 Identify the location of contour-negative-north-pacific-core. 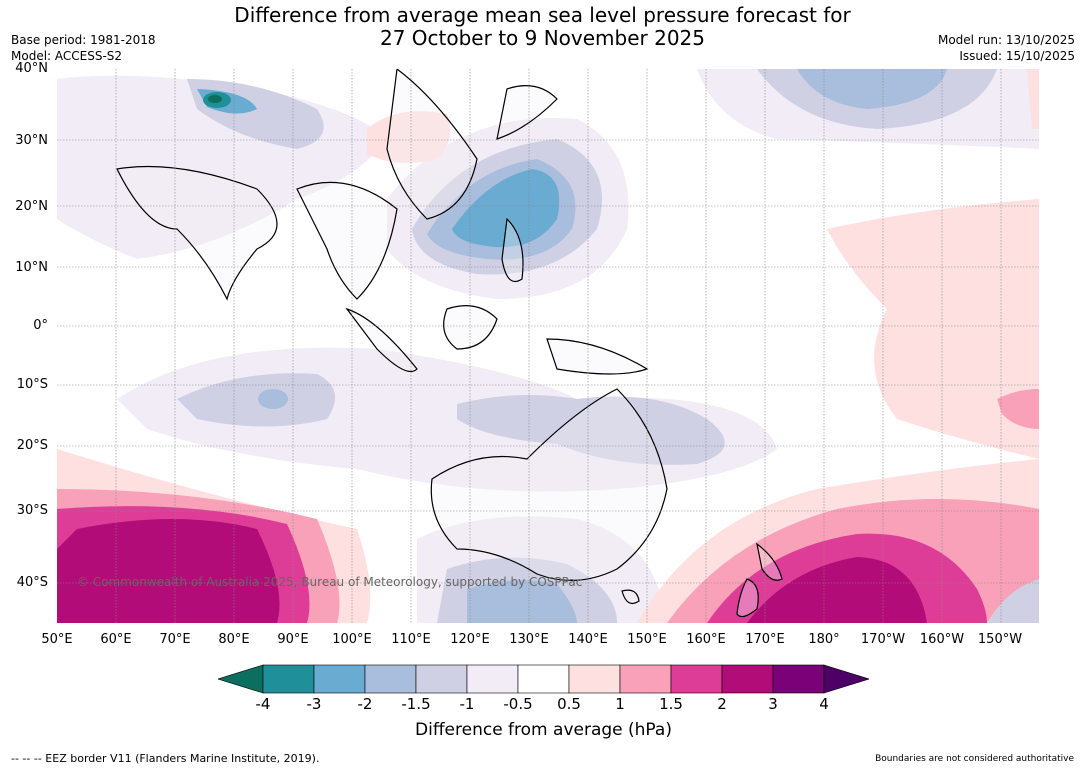
(872, 89).